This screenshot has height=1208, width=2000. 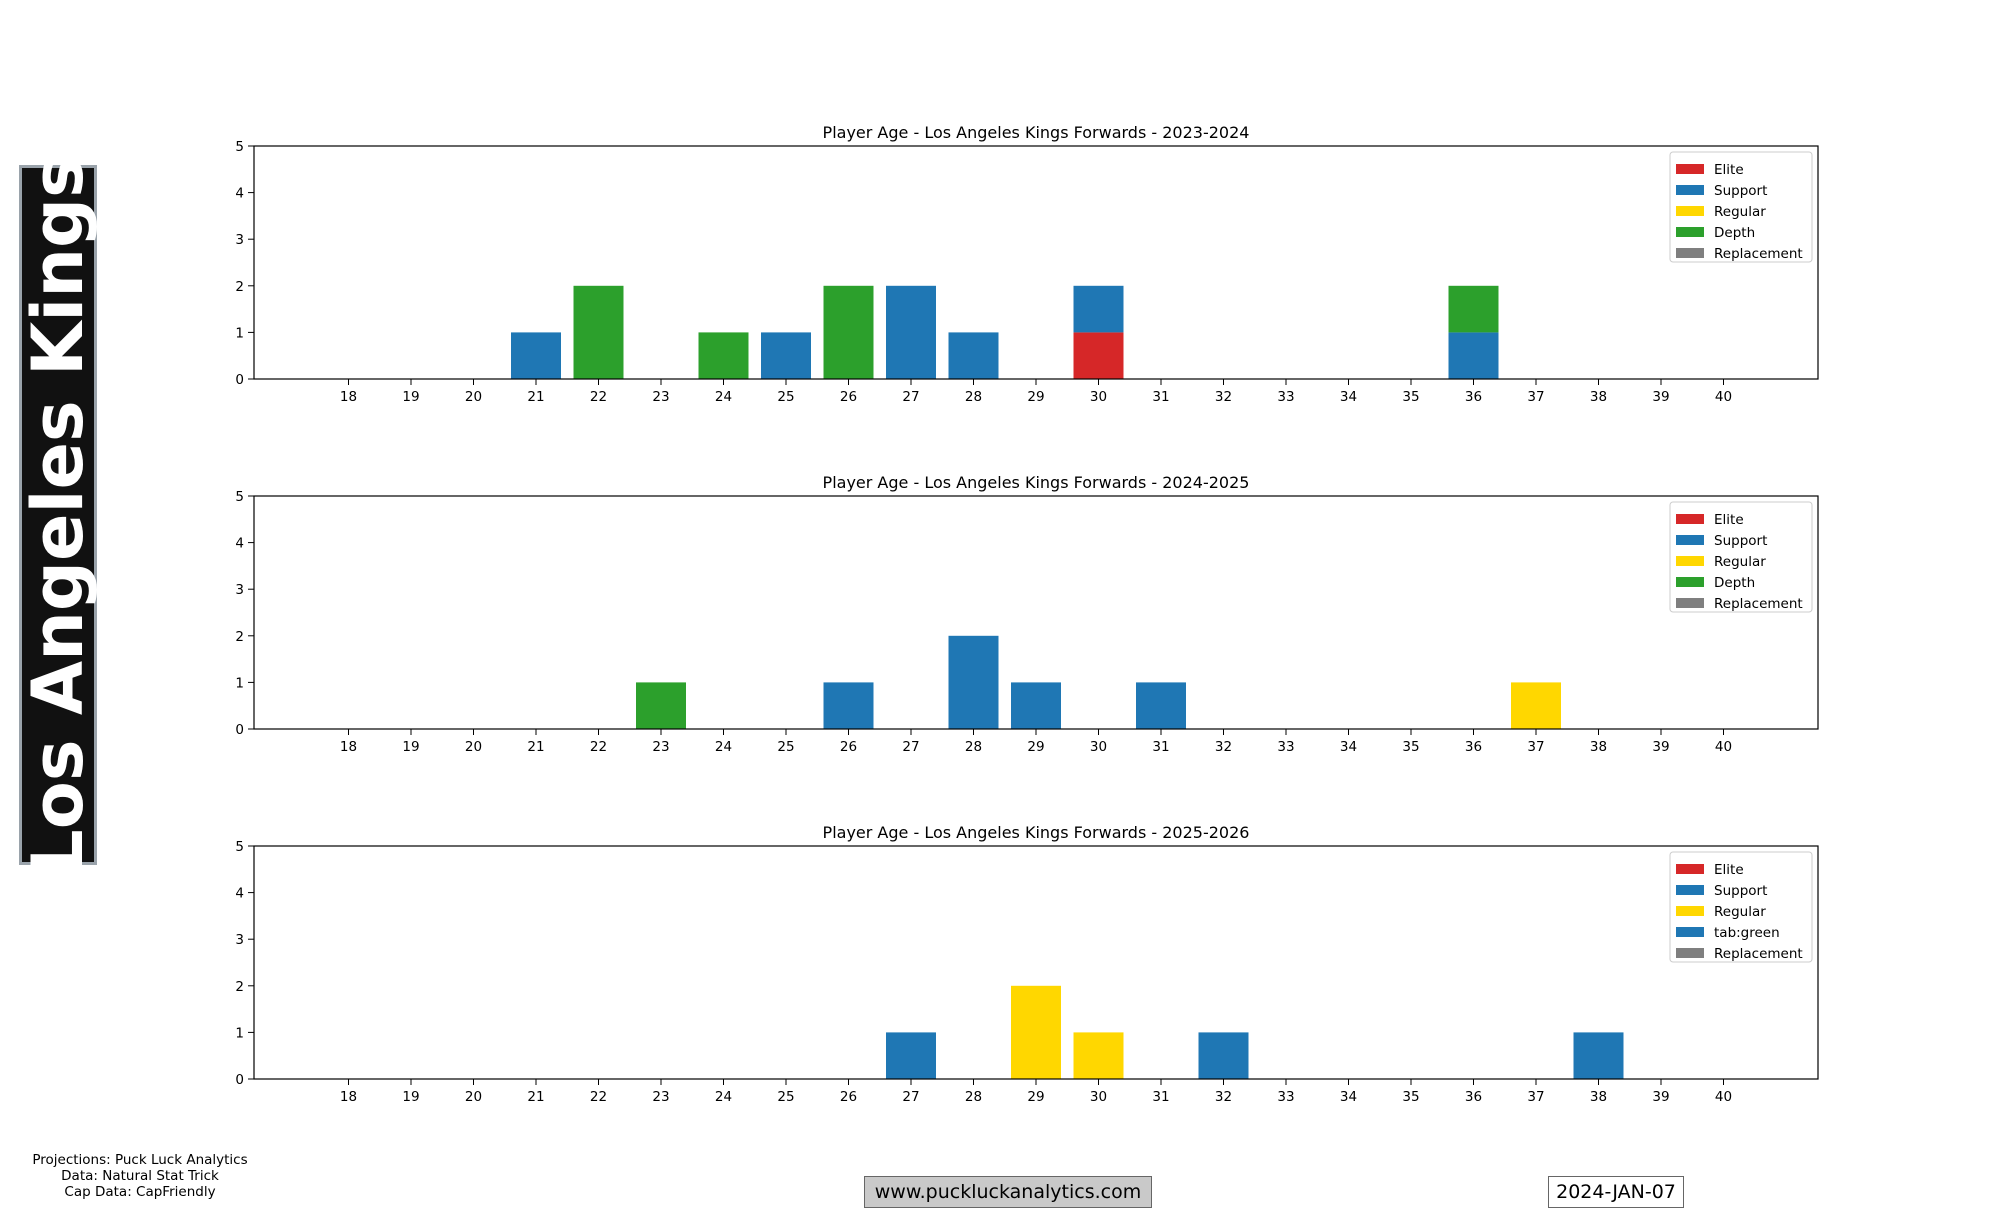 What do you see at coordinates (1535, 747) in the screenshot?
I see `x-tick-label: 37` at bounding box center [1535, 747].